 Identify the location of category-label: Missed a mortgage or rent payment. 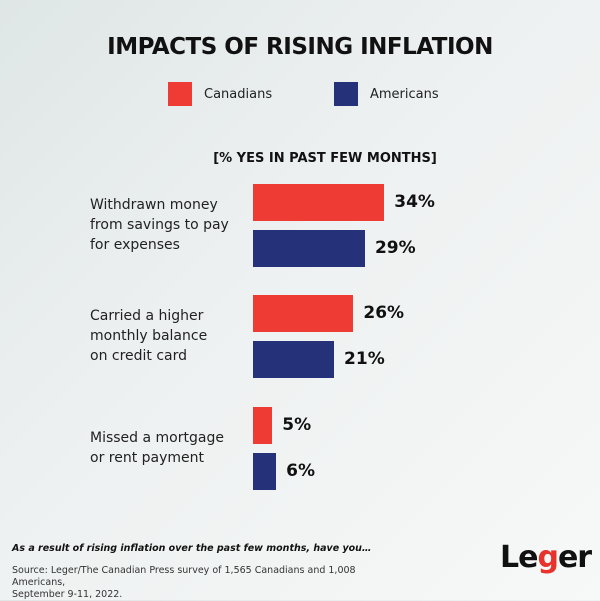
(170, 448).